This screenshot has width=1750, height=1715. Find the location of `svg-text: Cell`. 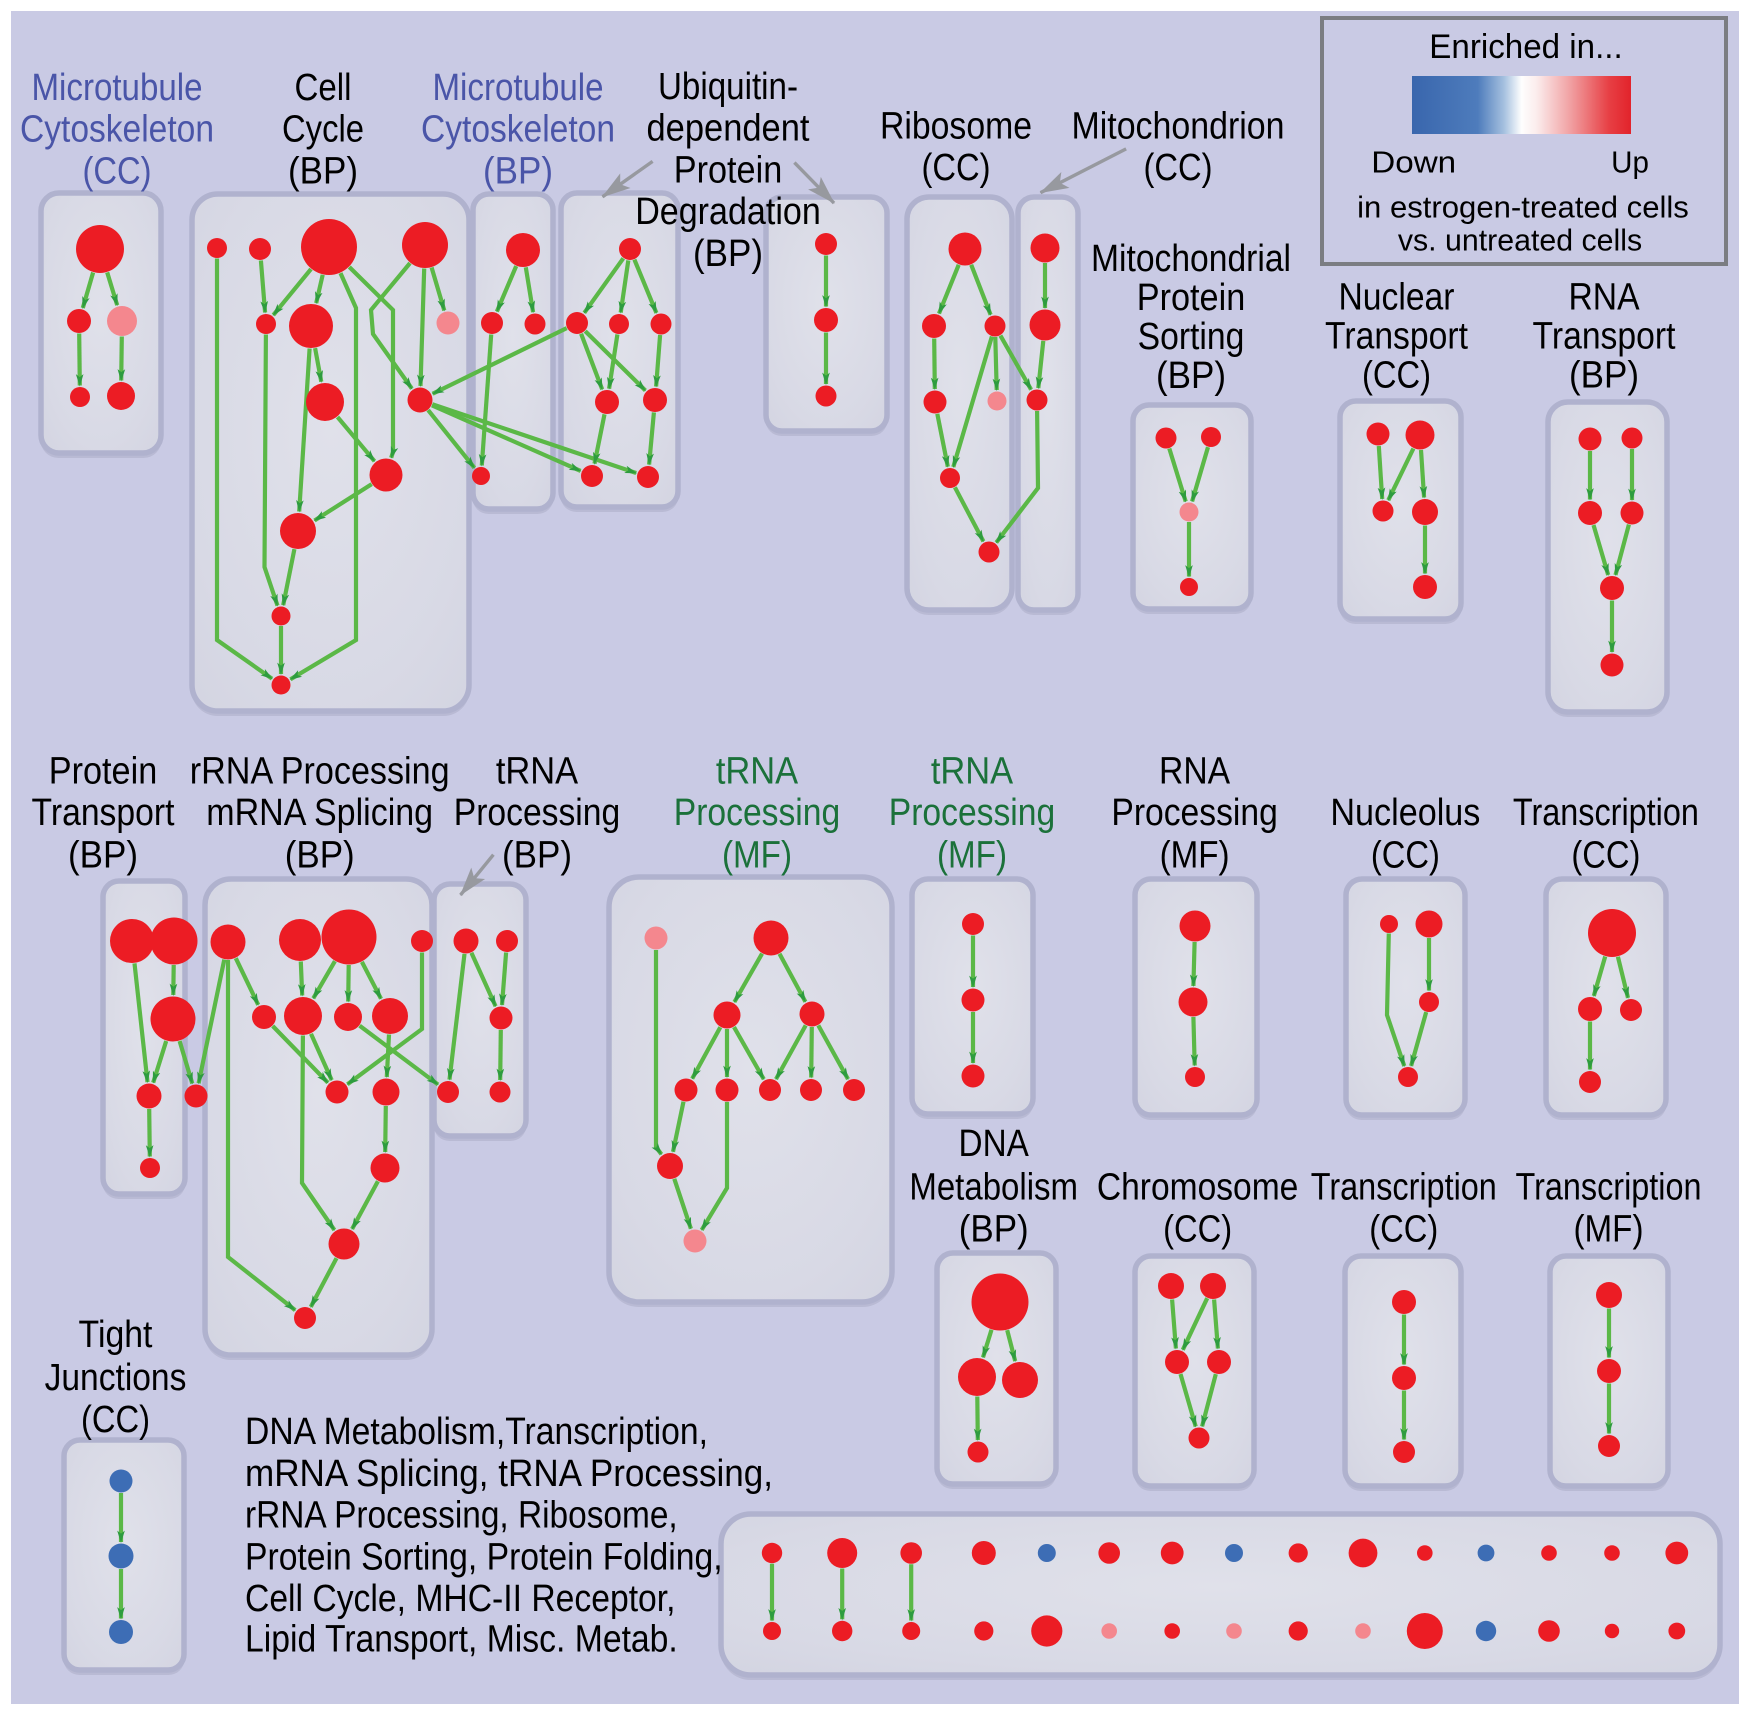

svg-text: Cell is located at coordinates (323, 88).